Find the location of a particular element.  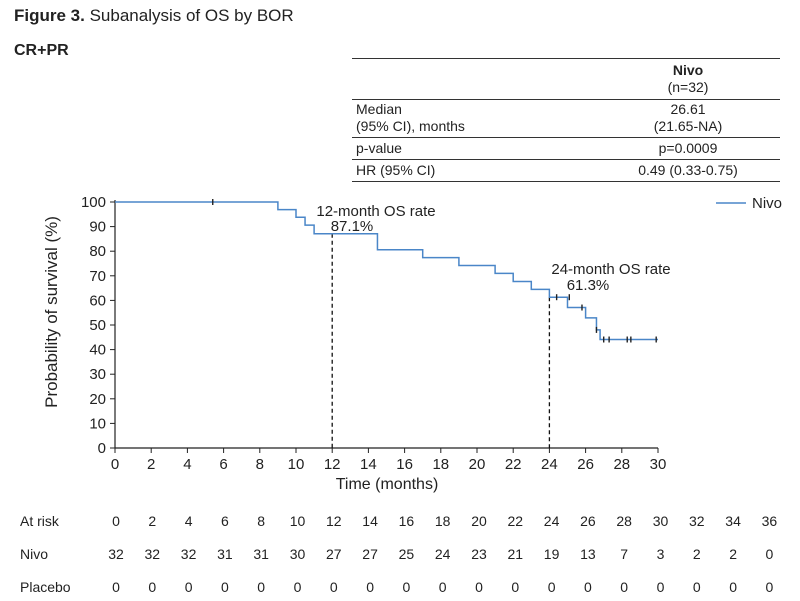

at-risk-time: 16 is located at coordinates (406, 521).